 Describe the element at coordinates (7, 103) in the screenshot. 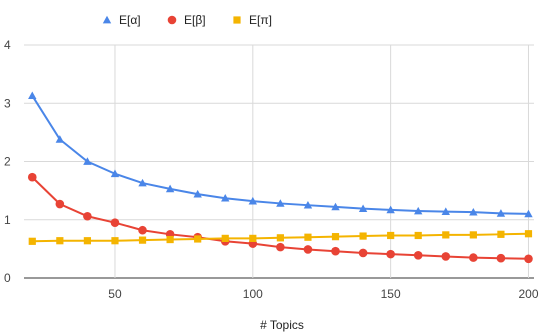

I see `y-tick-label: 3` at that location.